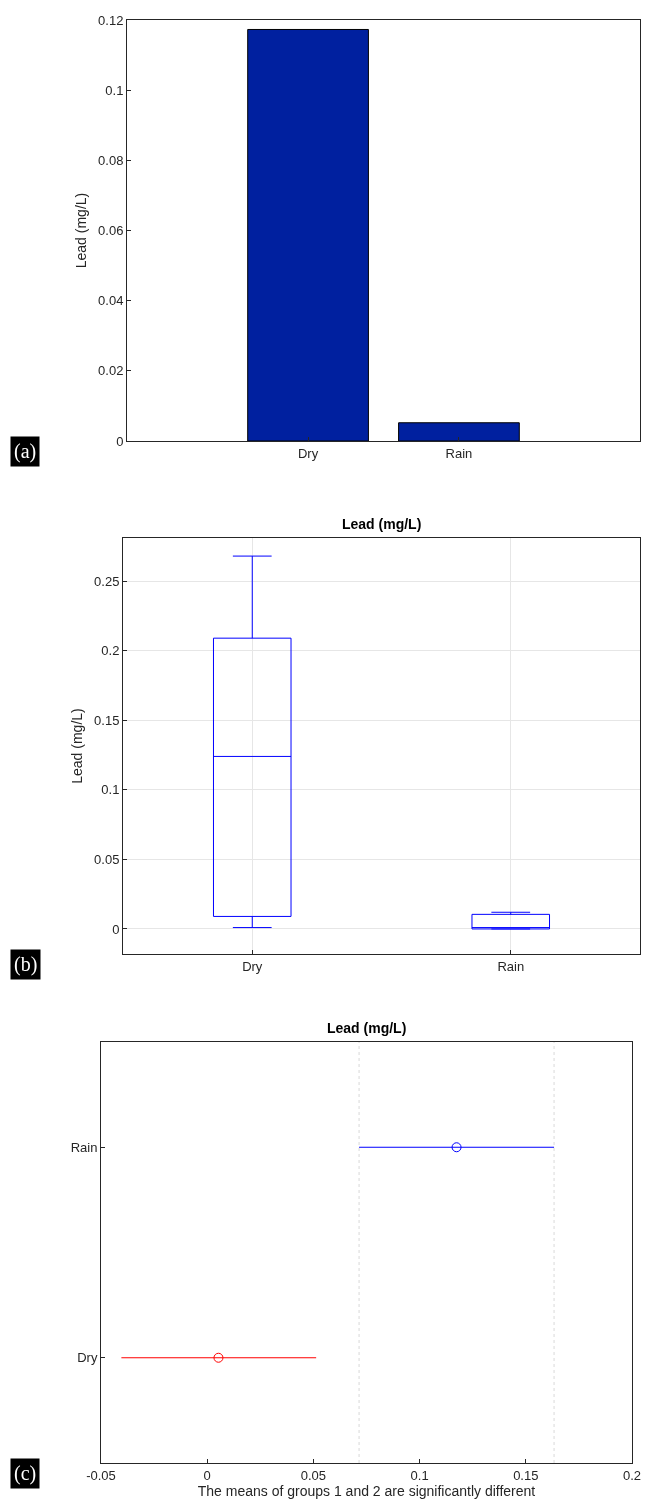 The width and height of the screenshot is (645, 1509). I want to click on y-tick-label: 0.05, so click(107, 859).